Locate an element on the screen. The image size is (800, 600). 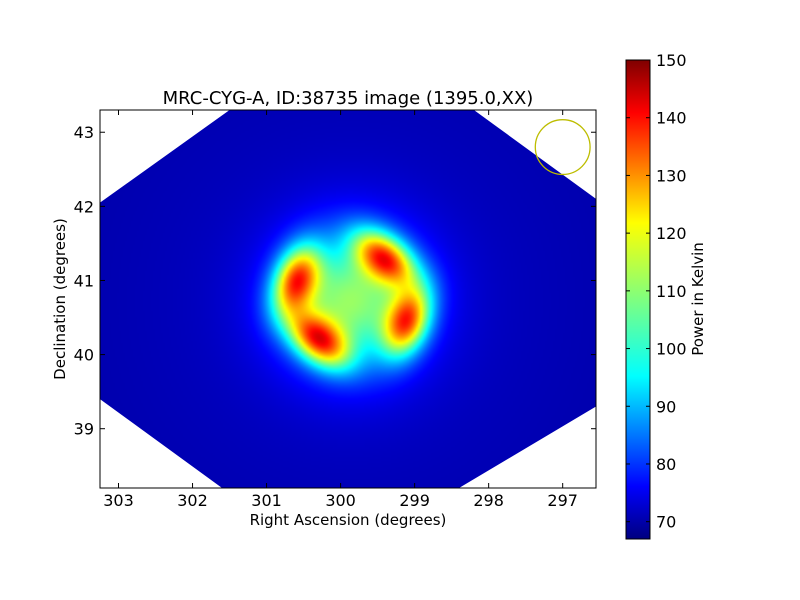
colorbar-ticks: 70 80 90 100 110 120 130 140 150 is located at coordinates (656, 291).